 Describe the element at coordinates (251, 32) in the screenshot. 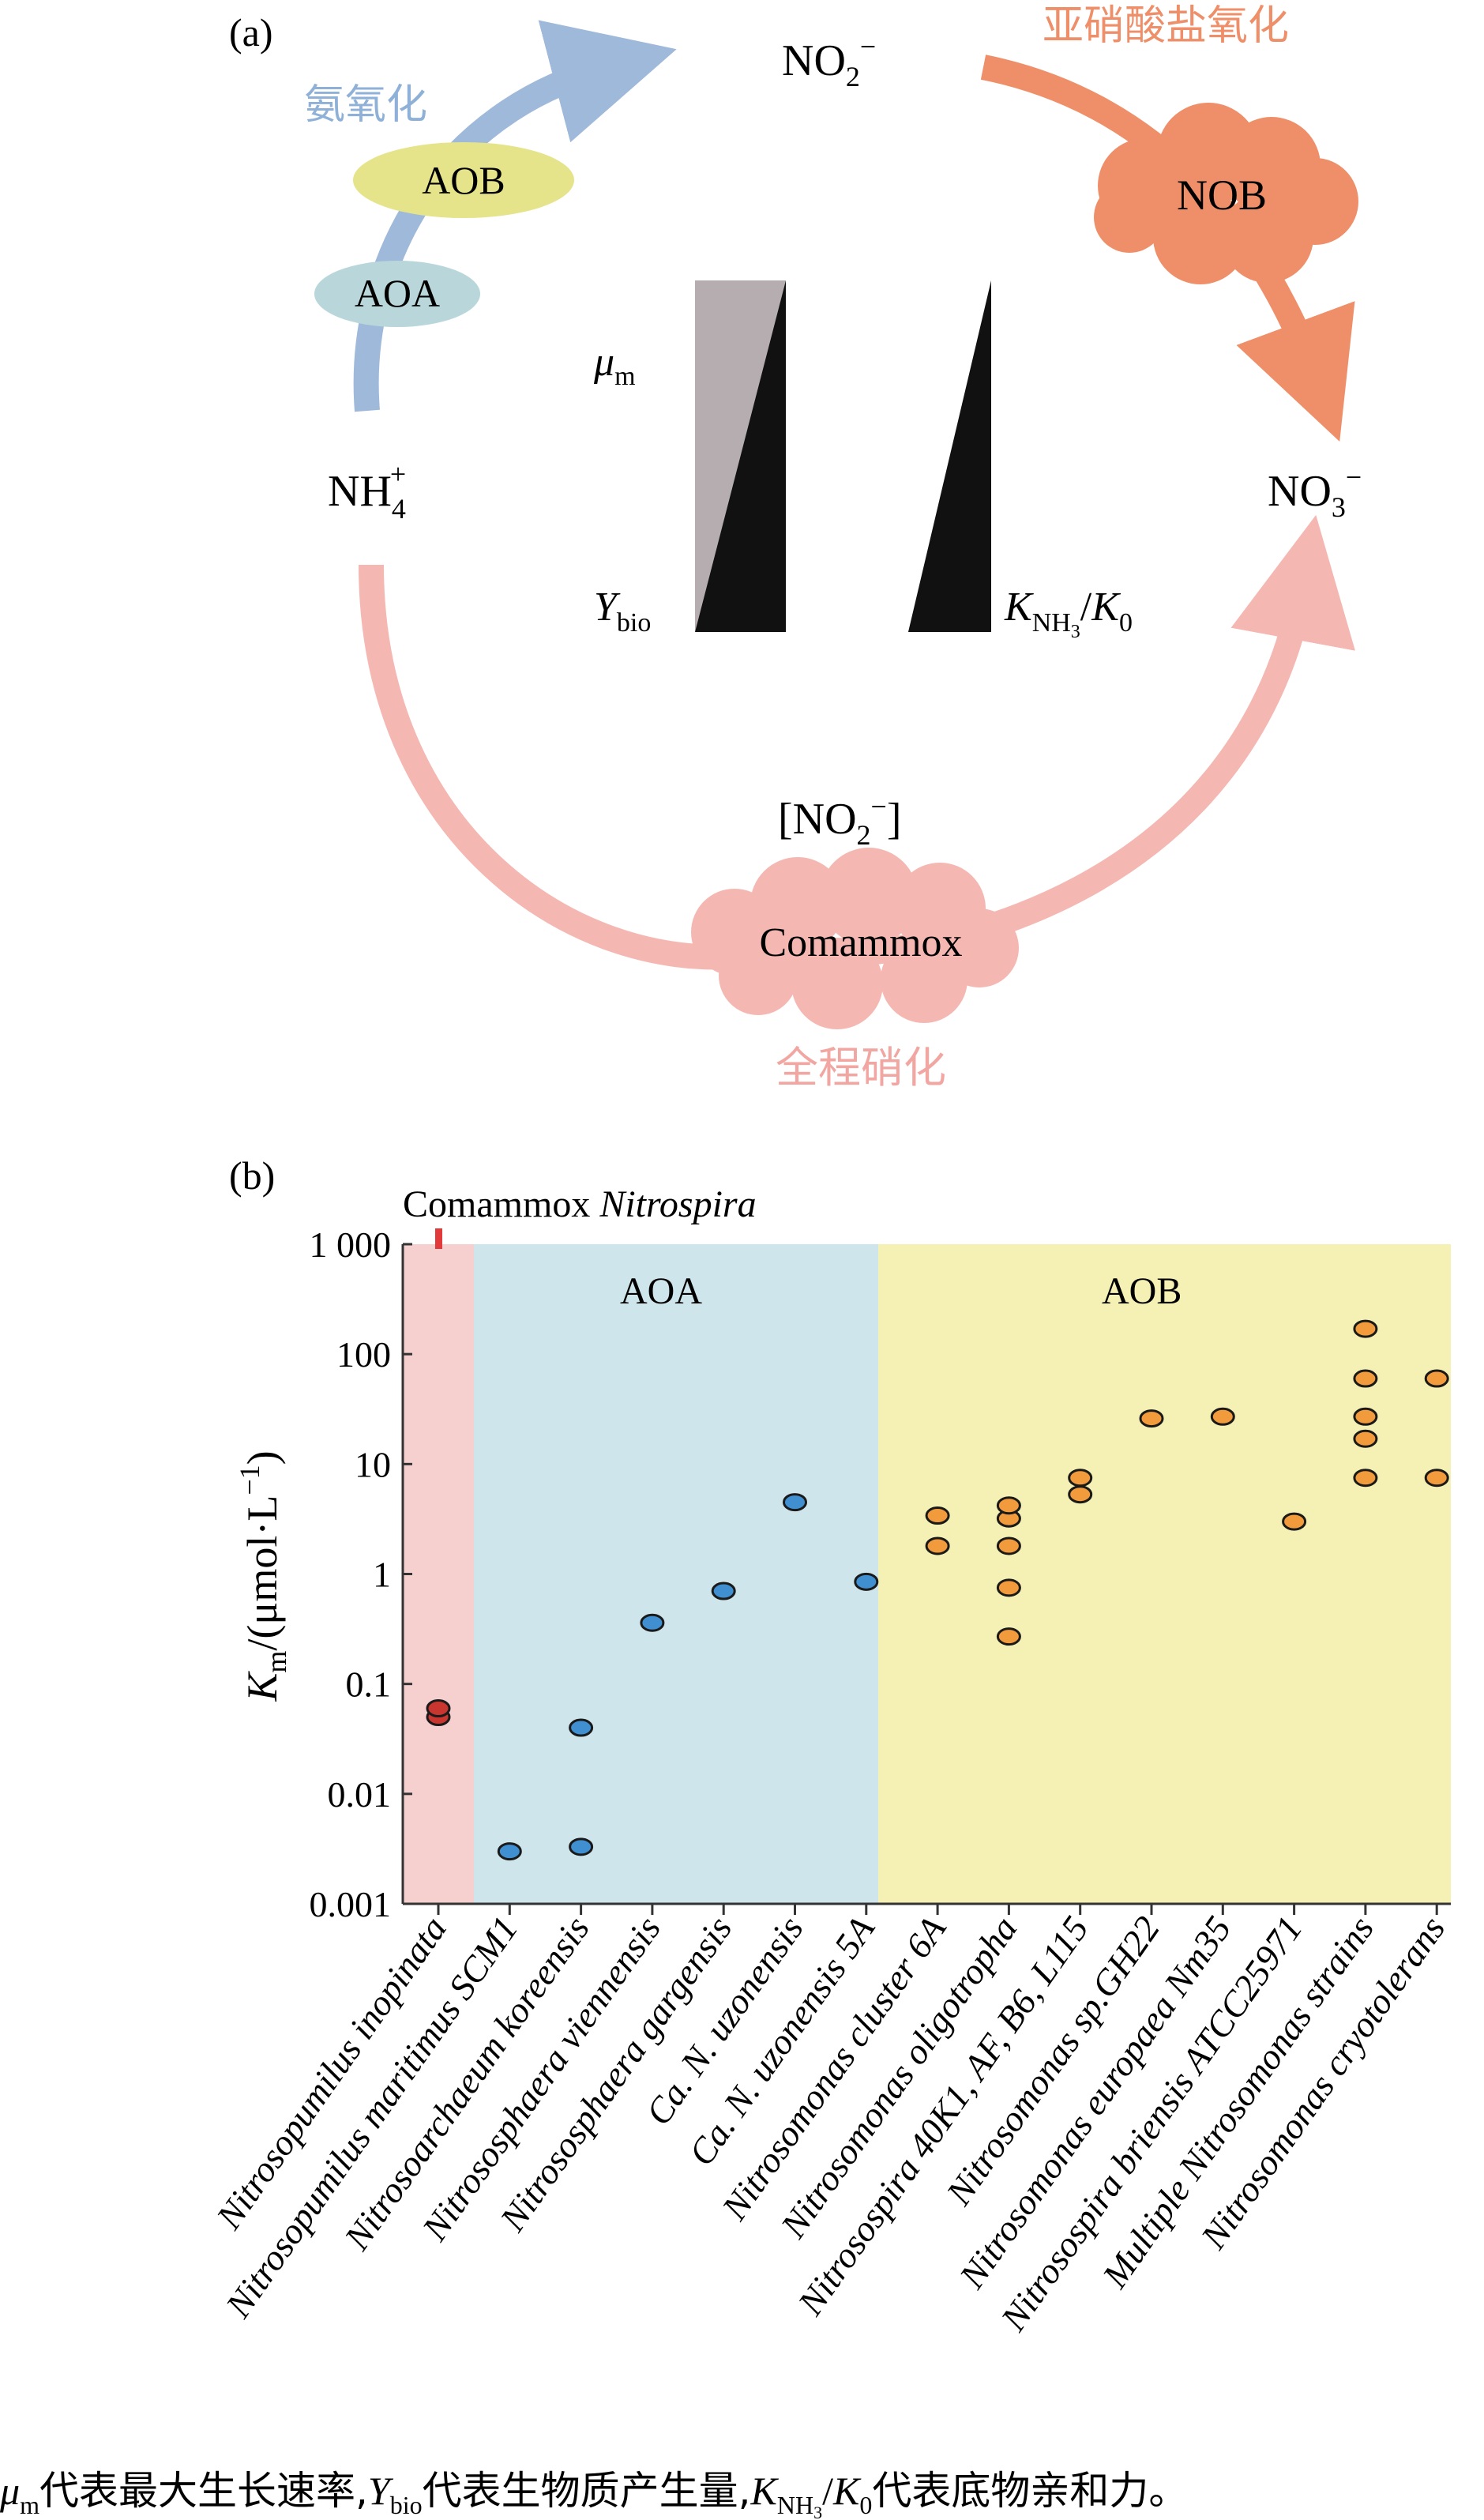

I see `panel-a-label: (a)` at that location.